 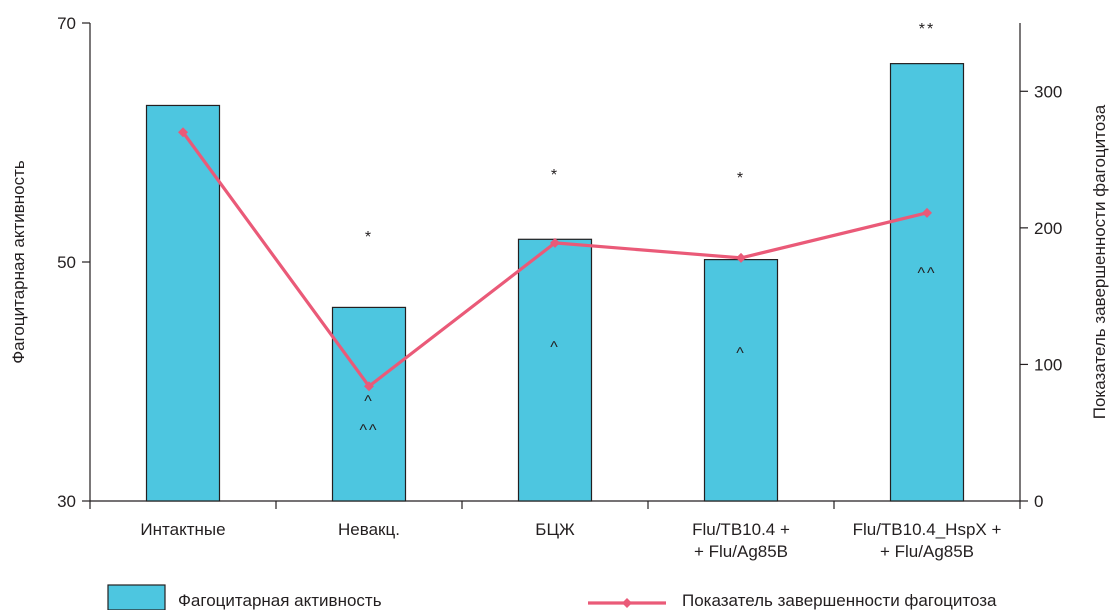 What do you see at coordinates (1038, 501) in the screenshot?
I see `right-tick-label: 0` at bounding box center [1038, 501].